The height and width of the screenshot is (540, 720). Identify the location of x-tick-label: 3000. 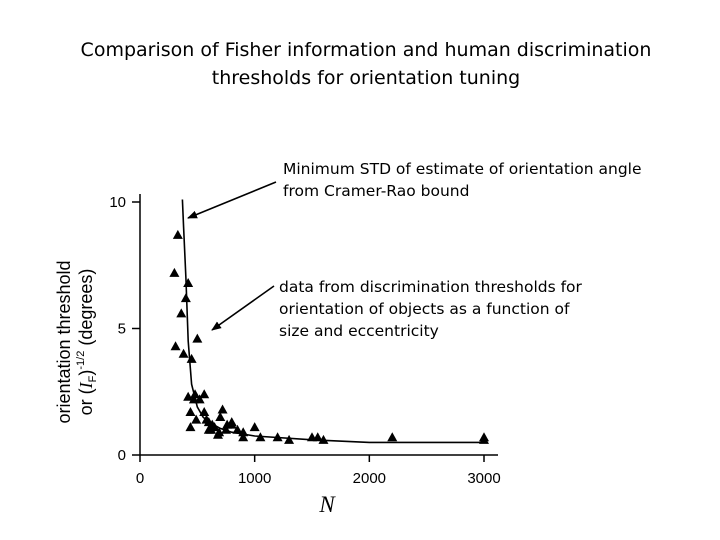
(483, 478).